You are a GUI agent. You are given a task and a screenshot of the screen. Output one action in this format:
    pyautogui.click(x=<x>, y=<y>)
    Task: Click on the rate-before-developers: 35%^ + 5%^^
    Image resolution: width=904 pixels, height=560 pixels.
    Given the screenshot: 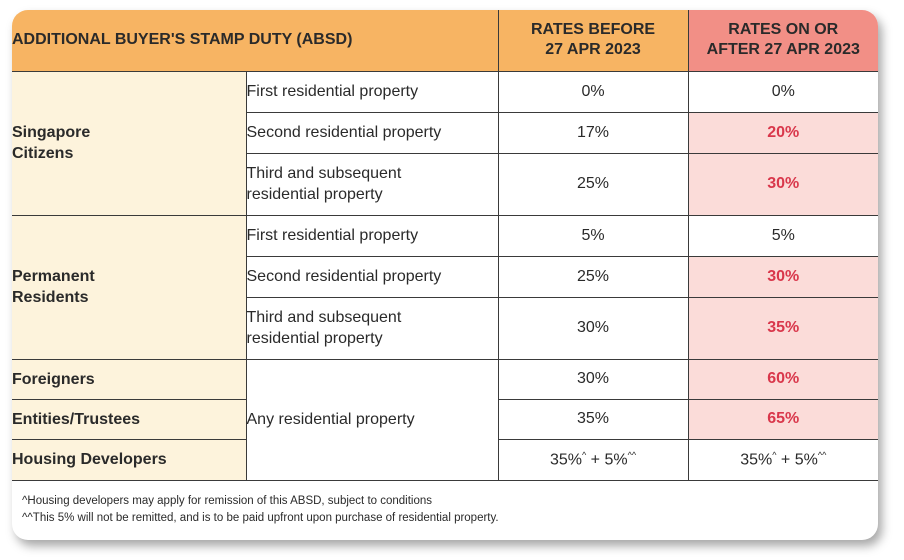 What is the action you would take?
    pyautogui.click(x=593, y=459)
    